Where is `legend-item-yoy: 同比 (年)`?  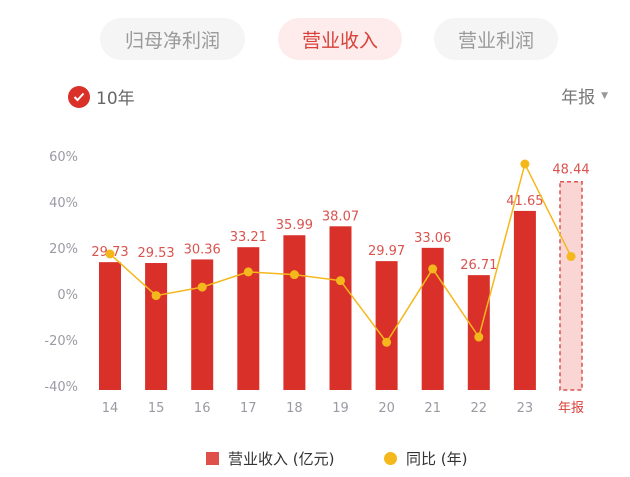 legend-item-yoy: 同比 (年) is located at coordinates (425, 458).